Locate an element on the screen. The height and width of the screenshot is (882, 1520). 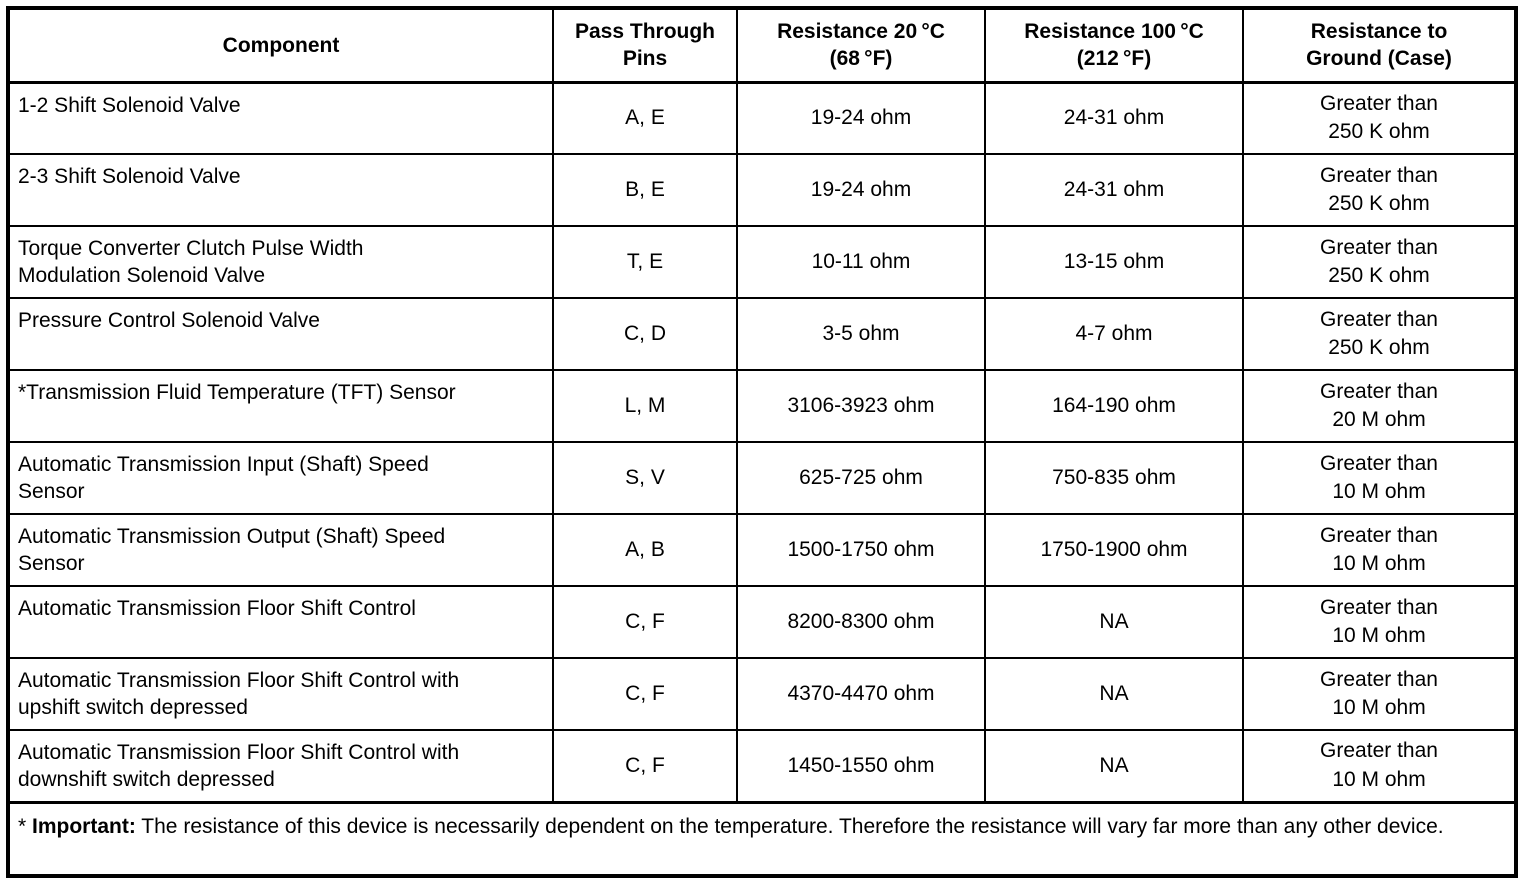
col-header-resistance-100c: Resistance 100 °C (212 °F) is located at coordinates (1114, 45).